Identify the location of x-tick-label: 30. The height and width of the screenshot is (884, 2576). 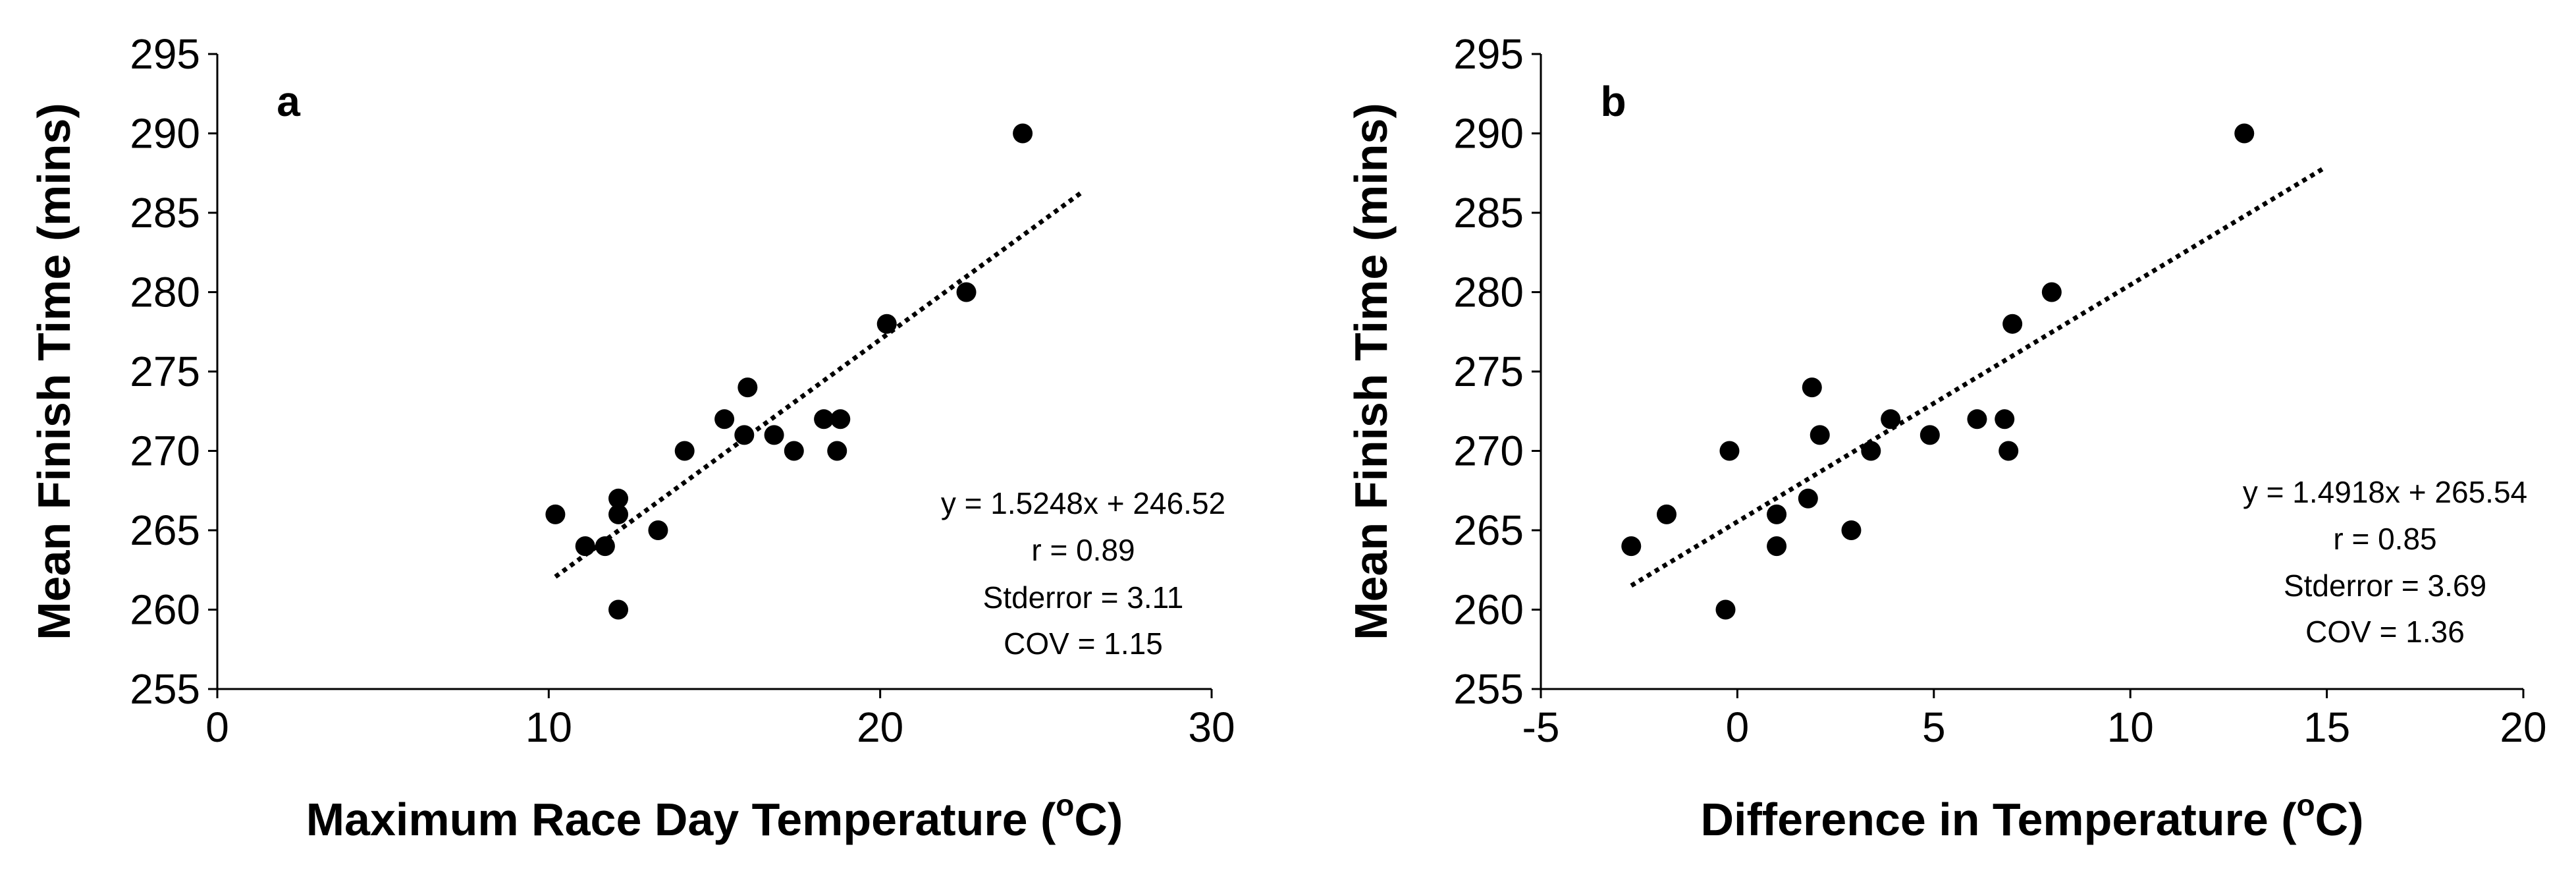
(1211, 727).